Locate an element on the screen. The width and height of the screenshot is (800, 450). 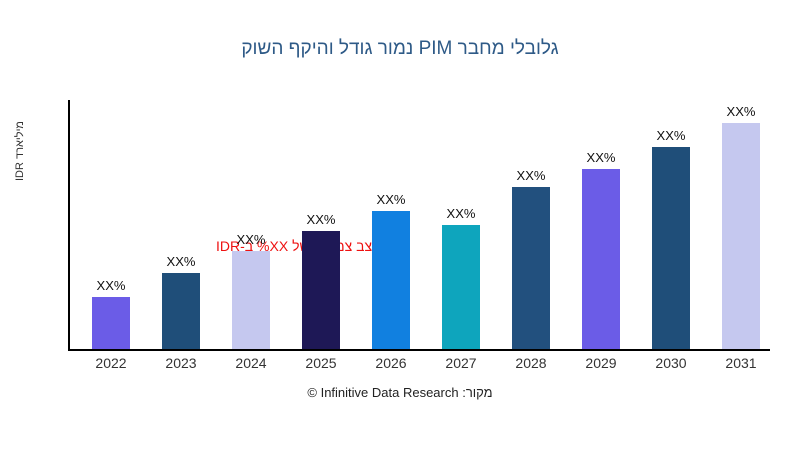
bar-2029 is located at coordinates (601, 259).